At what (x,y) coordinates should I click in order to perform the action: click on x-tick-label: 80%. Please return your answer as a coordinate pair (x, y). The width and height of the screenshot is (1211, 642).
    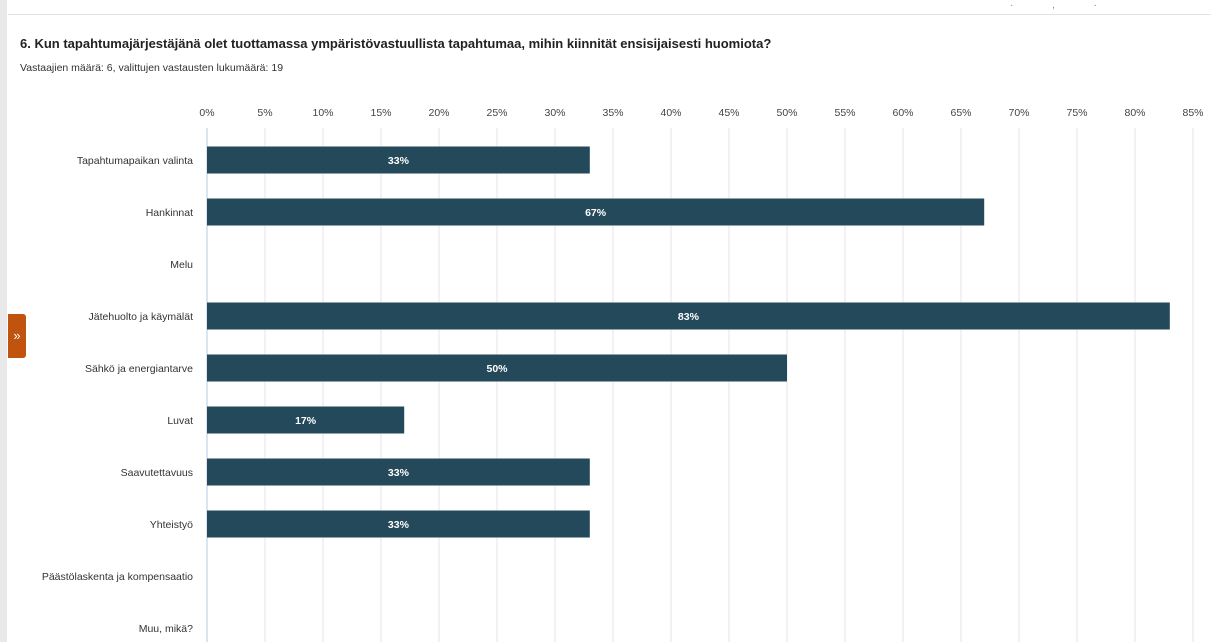
    Looking at the image, I should click on (1134, 113).